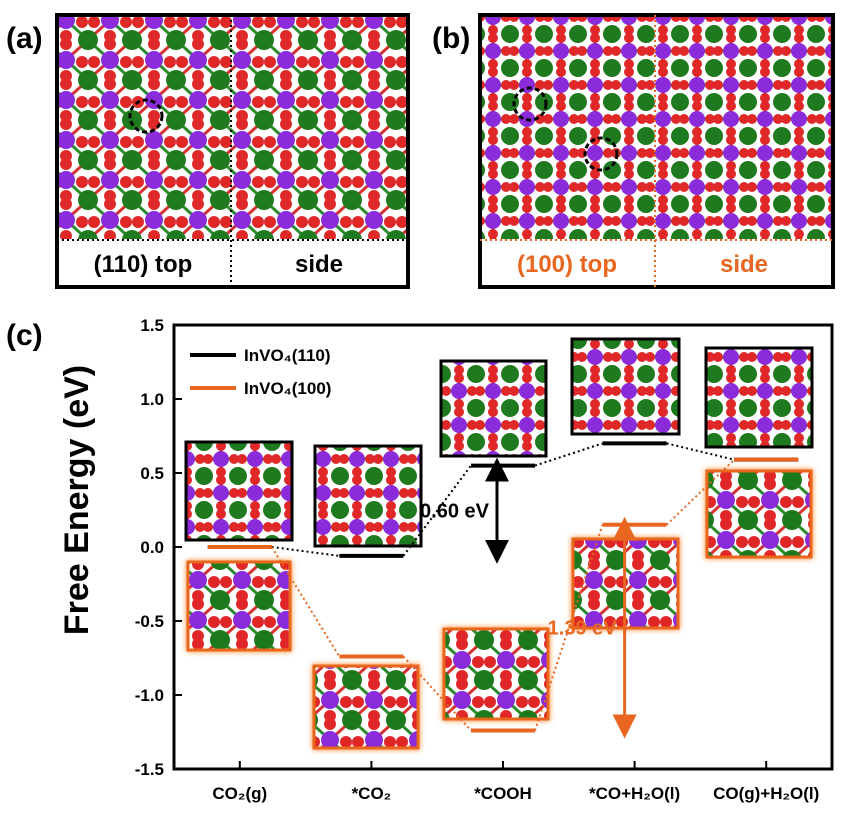  Describe the element at coordinates (766, 793) in the screenshot. I see `x-tick-label: CO(g)+H₂O(l)` at that location.